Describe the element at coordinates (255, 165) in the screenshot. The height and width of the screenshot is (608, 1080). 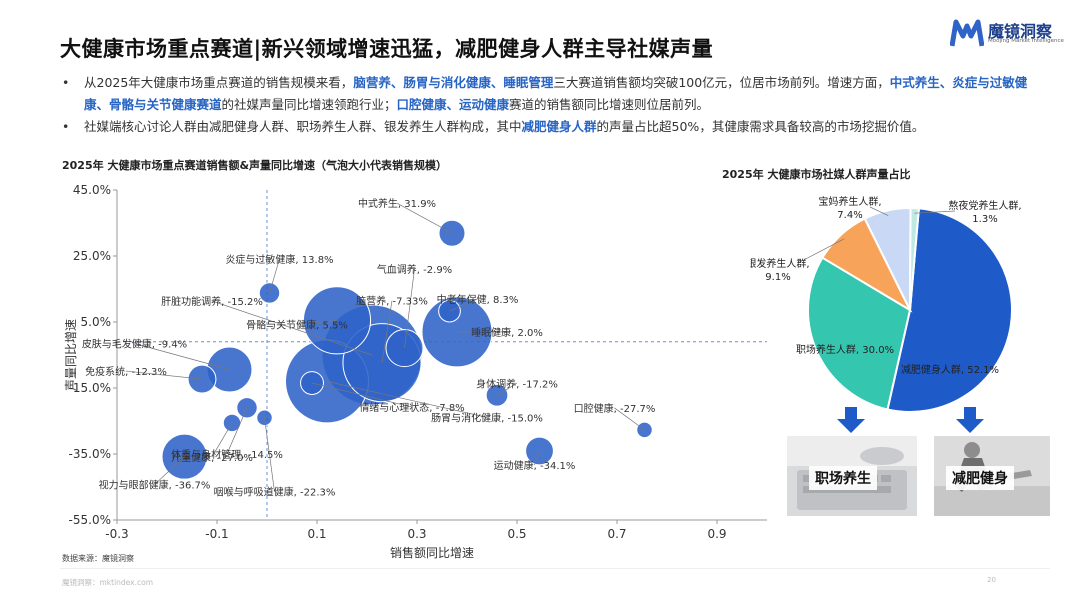
I see `bubble-chart-title: 2025年 大健康市场重点赛道销售额&声量同比增速（气泡大小代表销售规模）` at that location.